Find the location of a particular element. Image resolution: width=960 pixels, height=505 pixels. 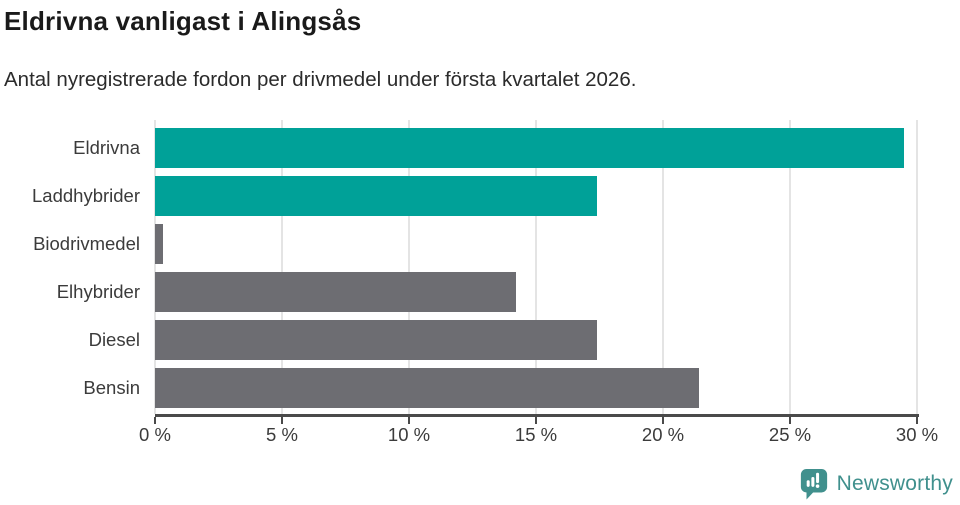

category-label: Laddhybrider is located at coordinates (86, 195).